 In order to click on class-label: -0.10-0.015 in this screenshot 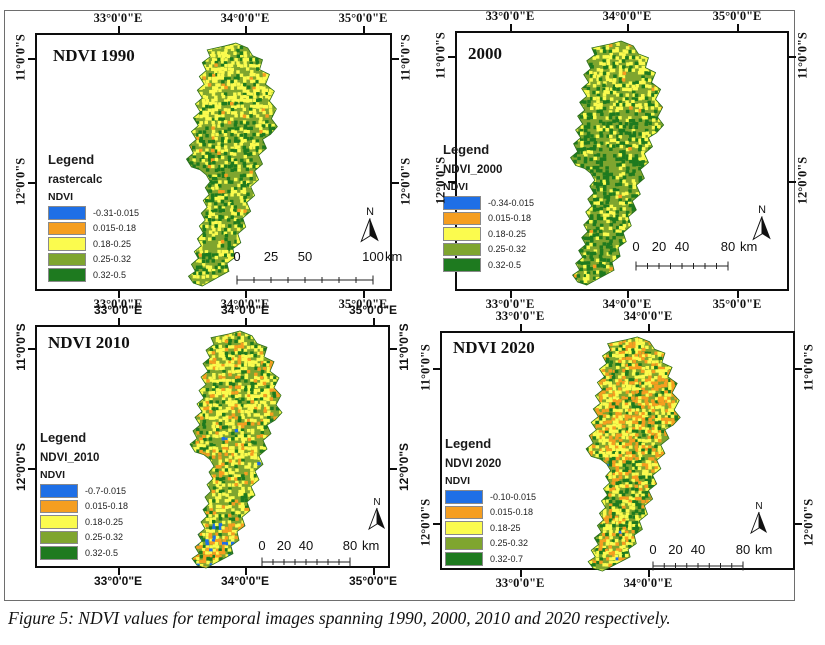, I will do `click(513, 496)`.